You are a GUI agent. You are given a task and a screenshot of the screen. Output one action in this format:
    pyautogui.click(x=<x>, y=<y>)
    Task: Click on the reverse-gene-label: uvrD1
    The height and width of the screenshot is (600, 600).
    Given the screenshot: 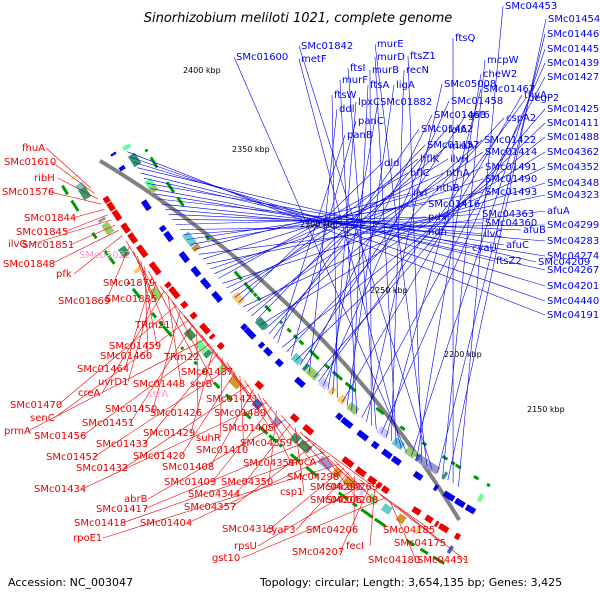 What is the action you would take?
    pyautogui.click(x=113, y=382)
    